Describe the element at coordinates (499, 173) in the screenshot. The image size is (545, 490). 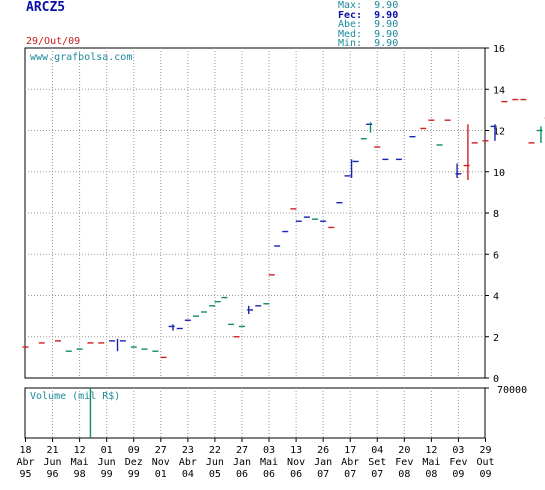
I see `y-tick-label: 10` at that location.